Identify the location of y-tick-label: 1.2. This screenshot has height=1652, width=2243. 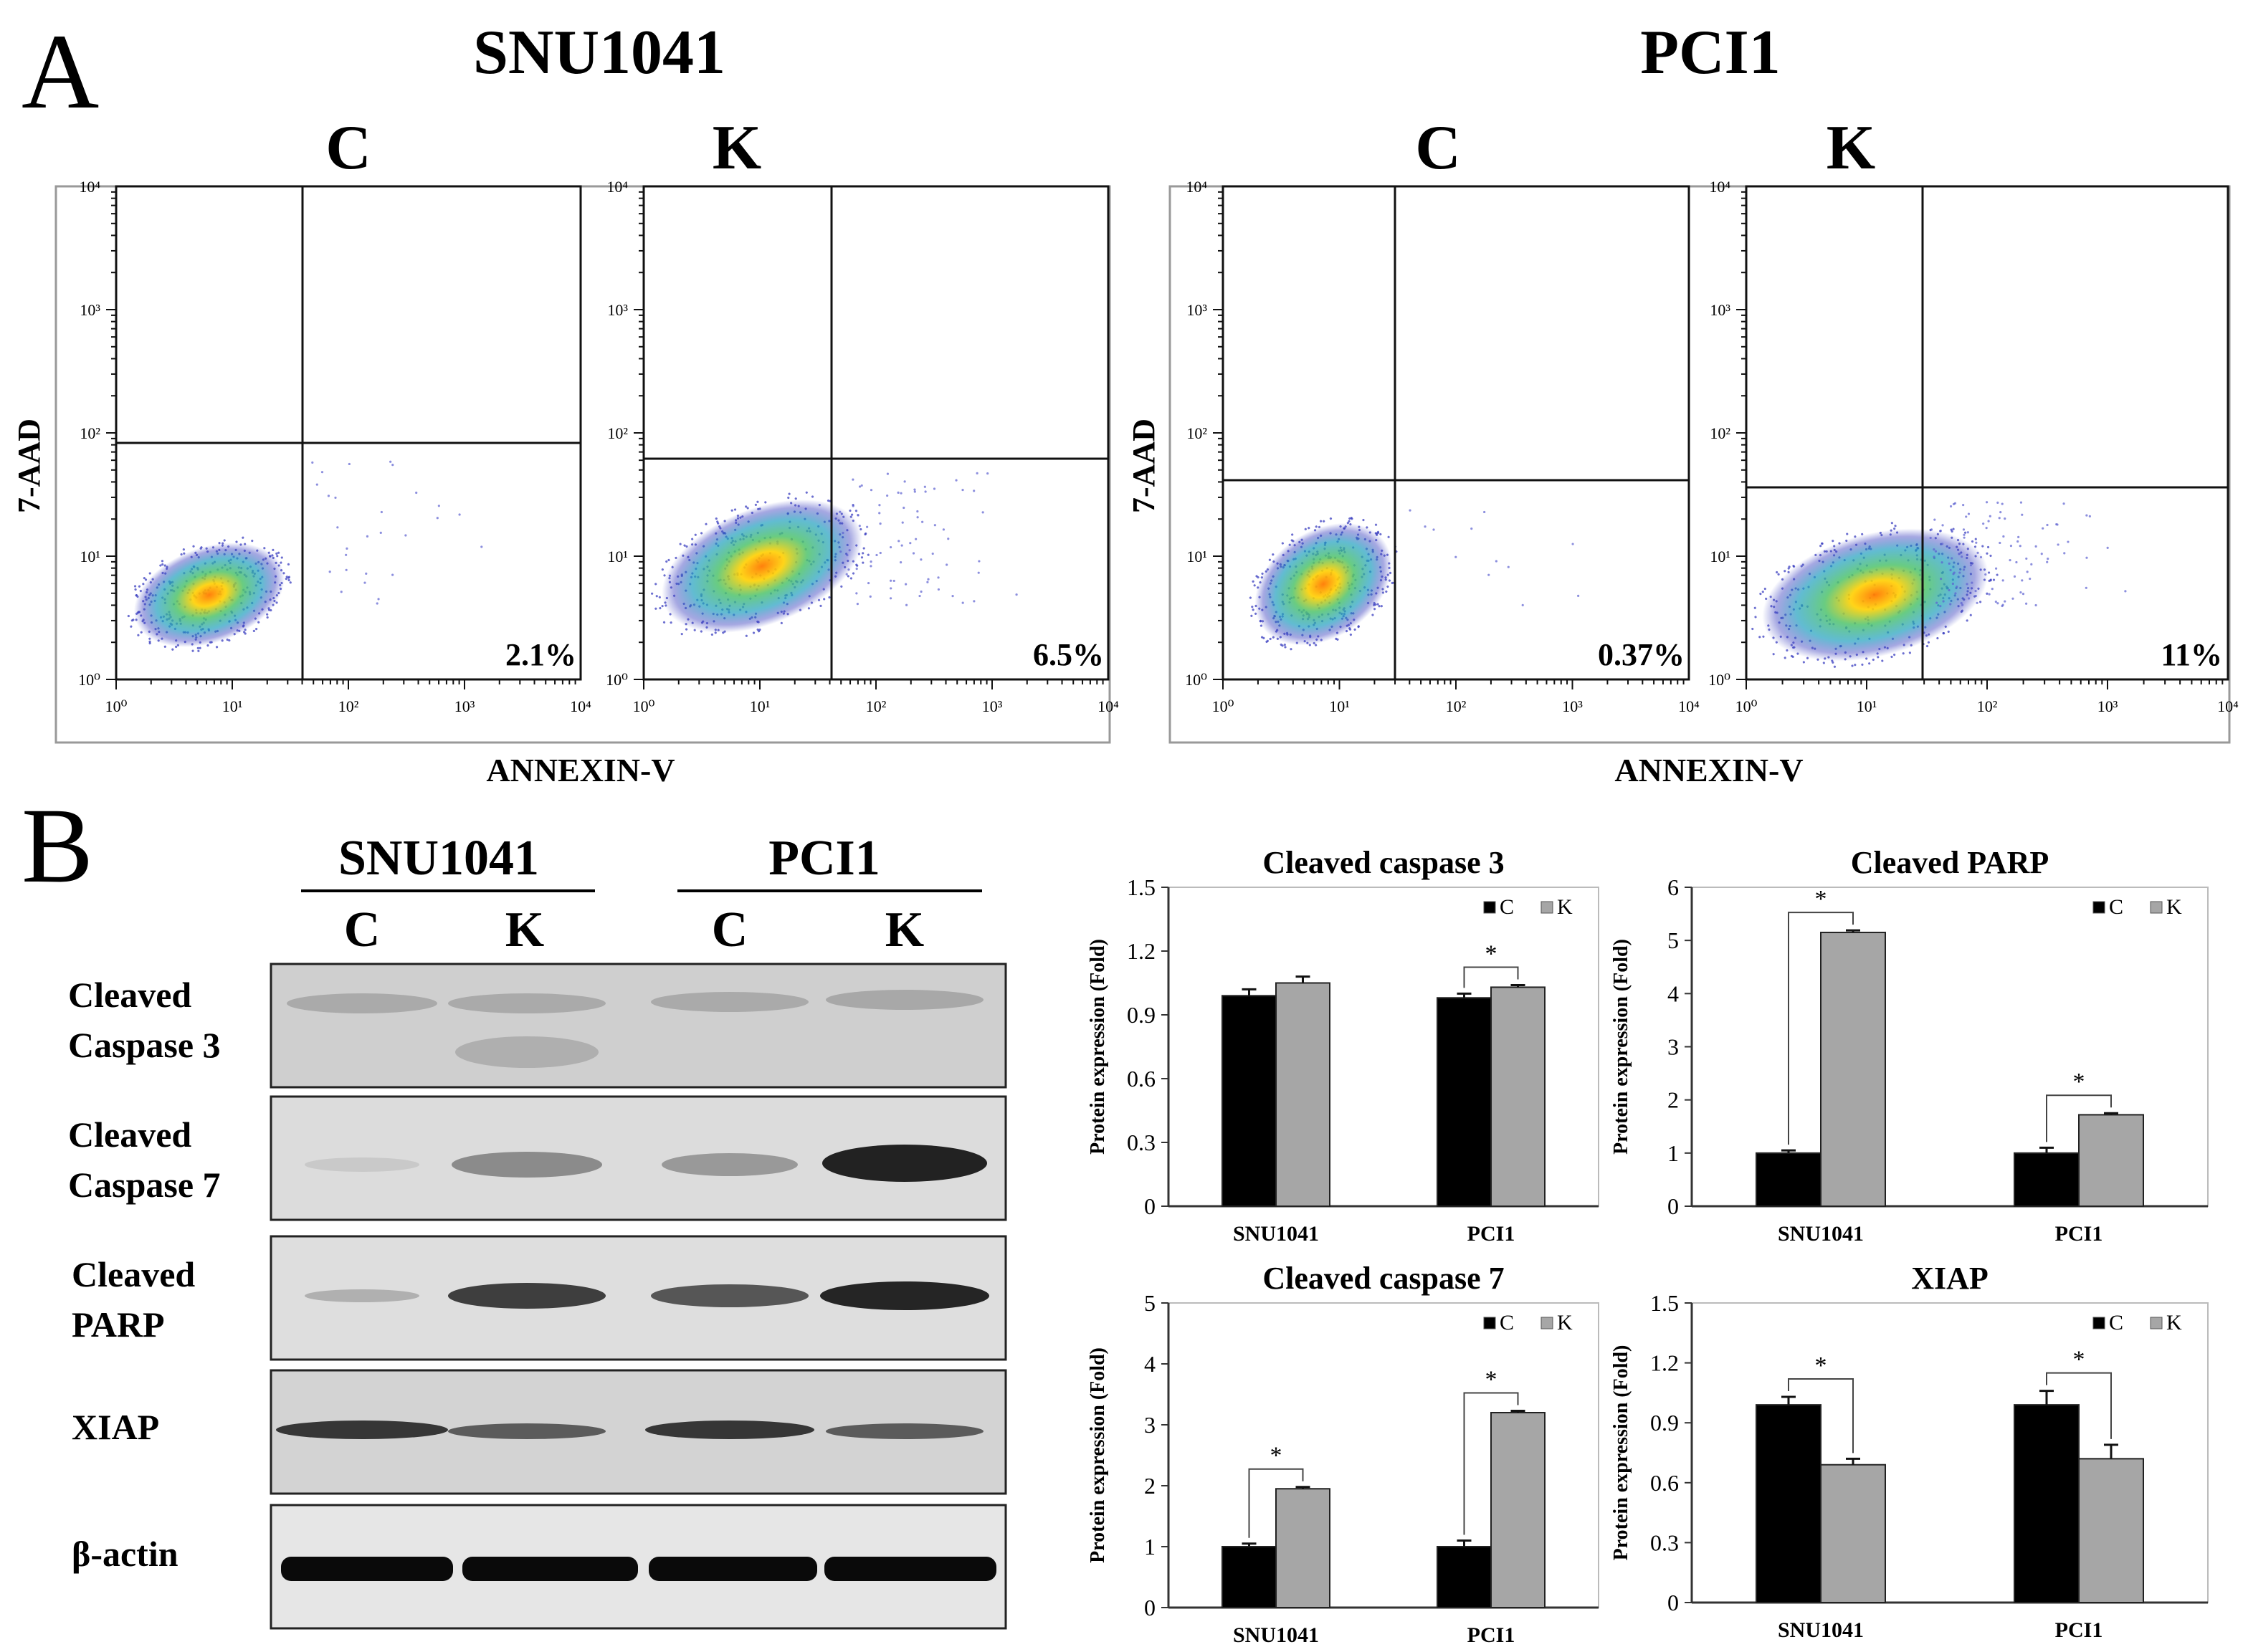
(1142, 951).